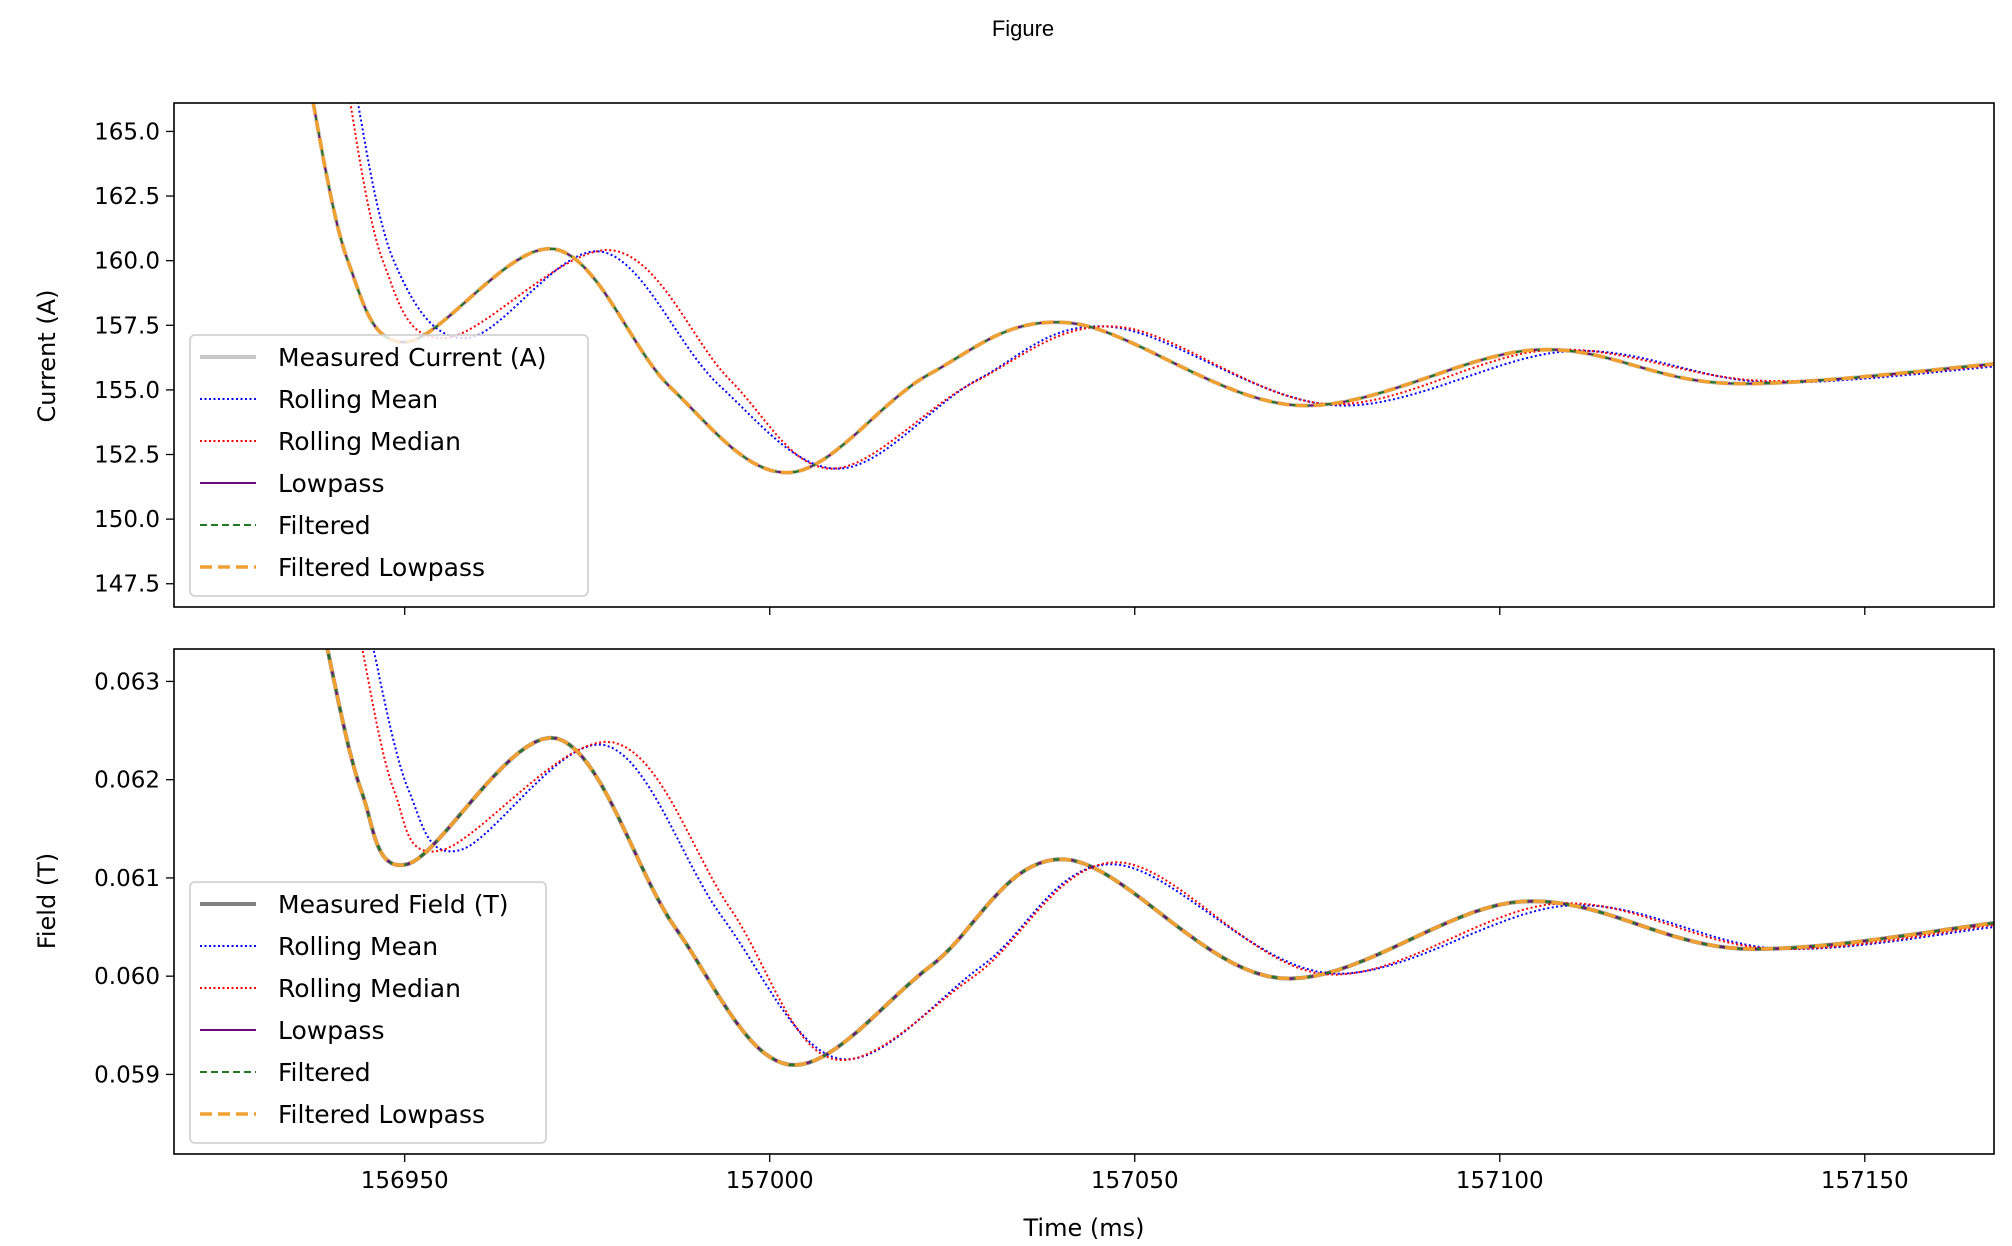 The height and width of the screenshot is (1246, 2012). Describe the element at coordinates (127, 781) in the screenshot. I see `y-tick-label: 0.062` at that location.